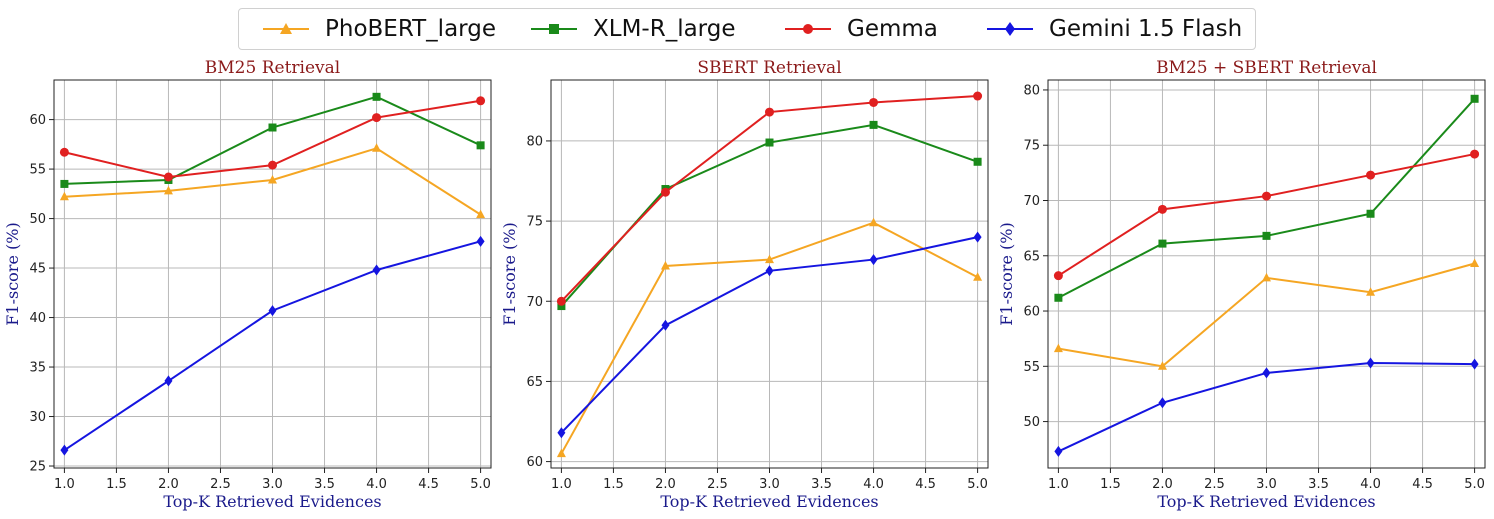 This screenshot has height=519, width=1494. I want to click on legend-label: Gemma, so click(892, 29).